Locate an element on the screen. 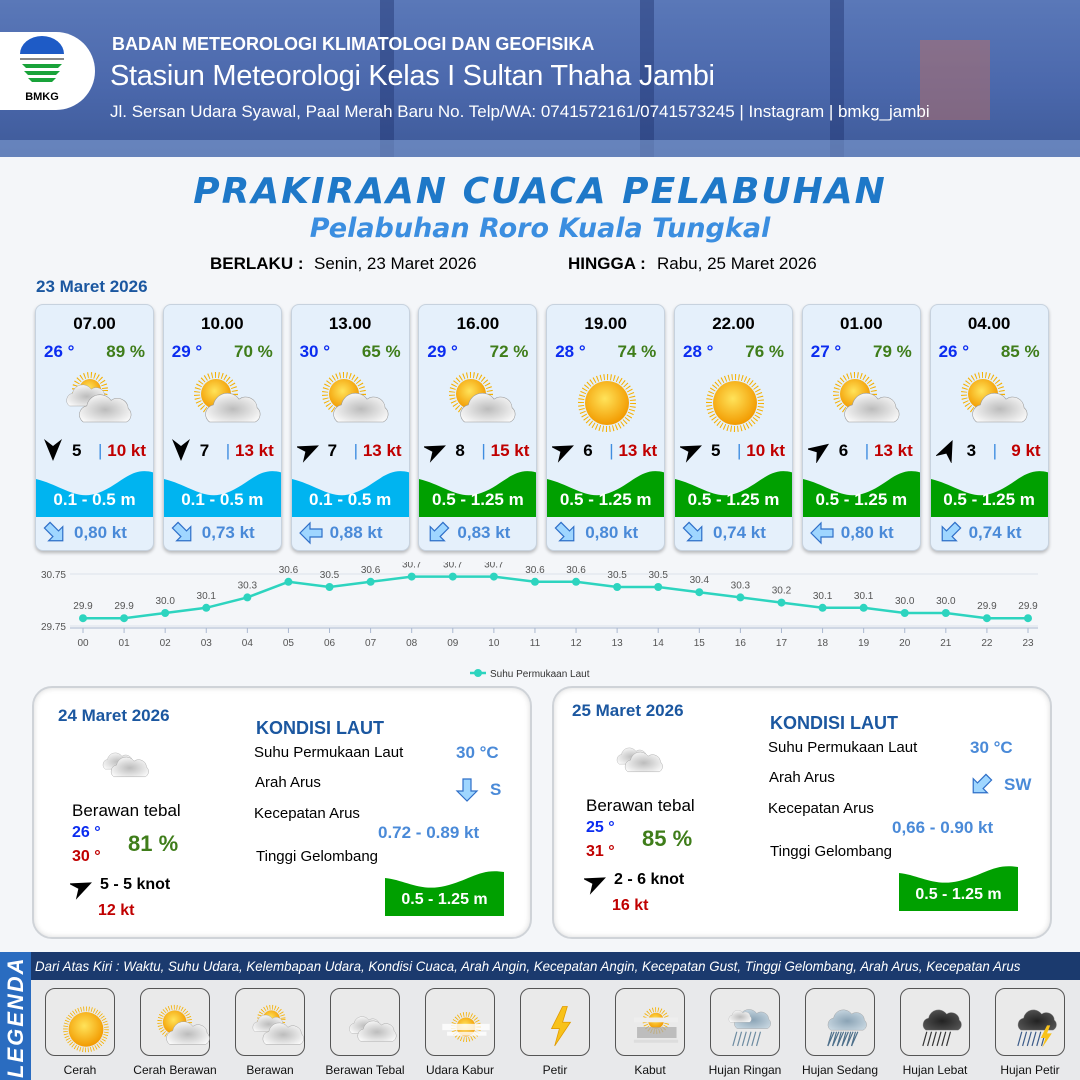 The width and height of the screenshot is (1080, 1080). legend-label: Cerah is located at coordinates (80, 1070).